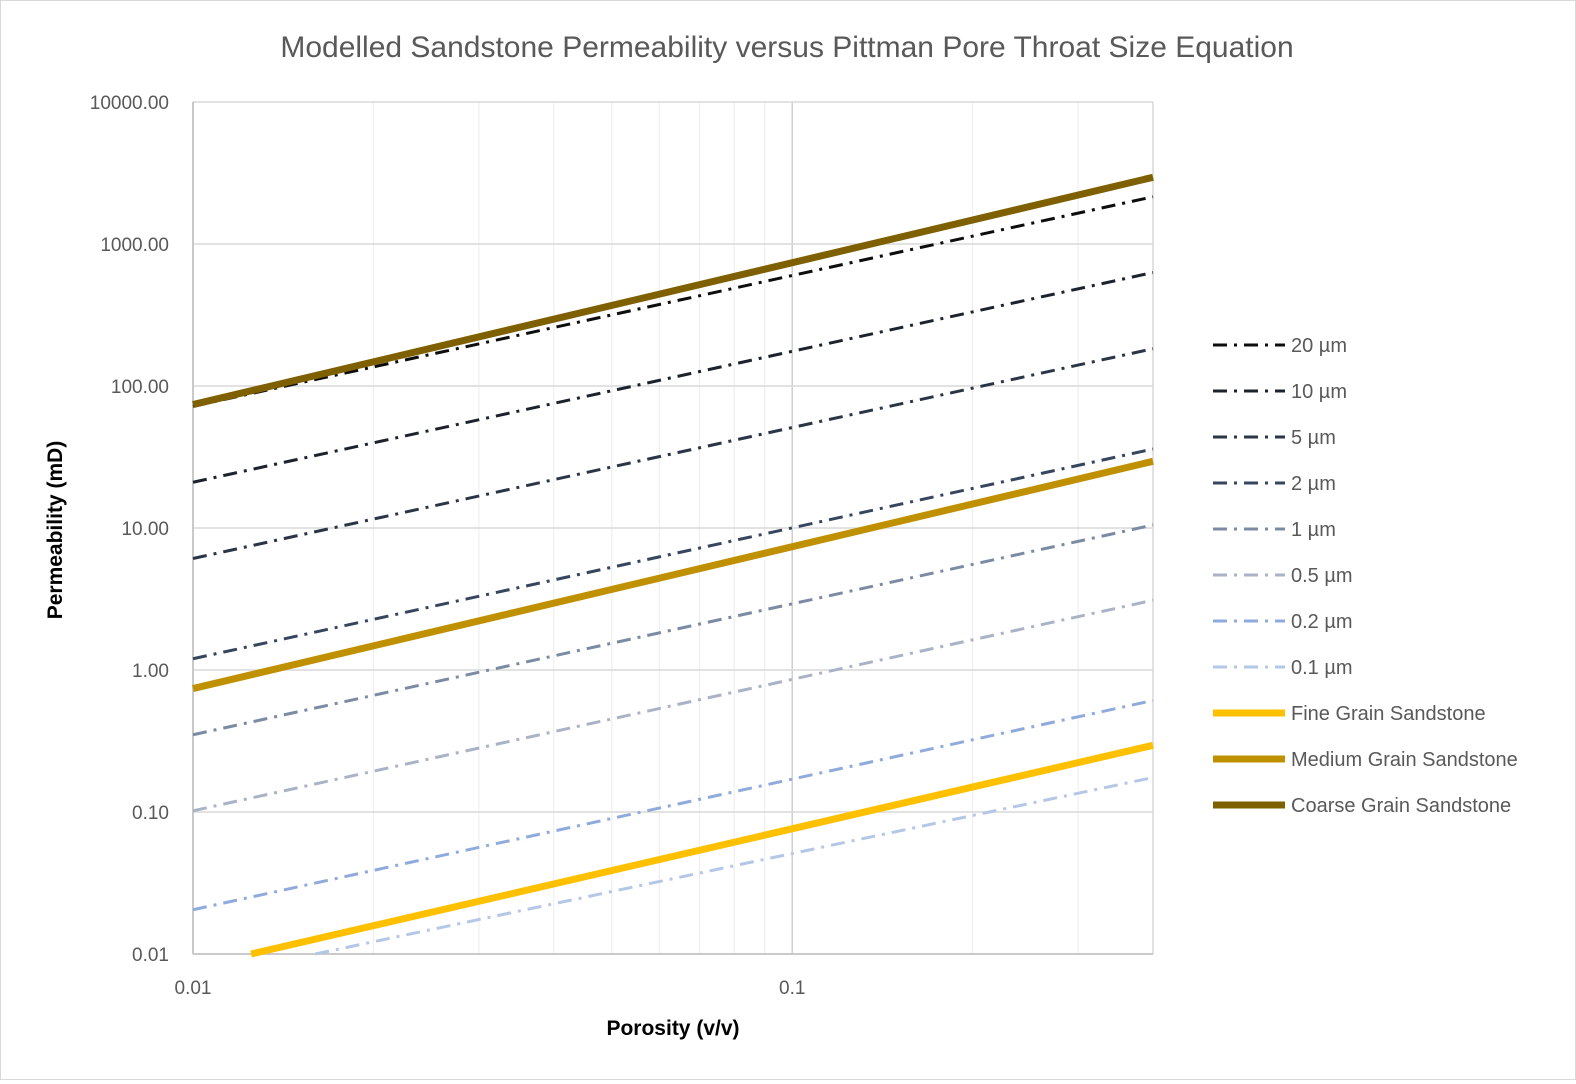  What do you see at coordinates (150, 671) in the screenshot?
I see `y-tick-label: 1.00` at bounding box center [150, 671].